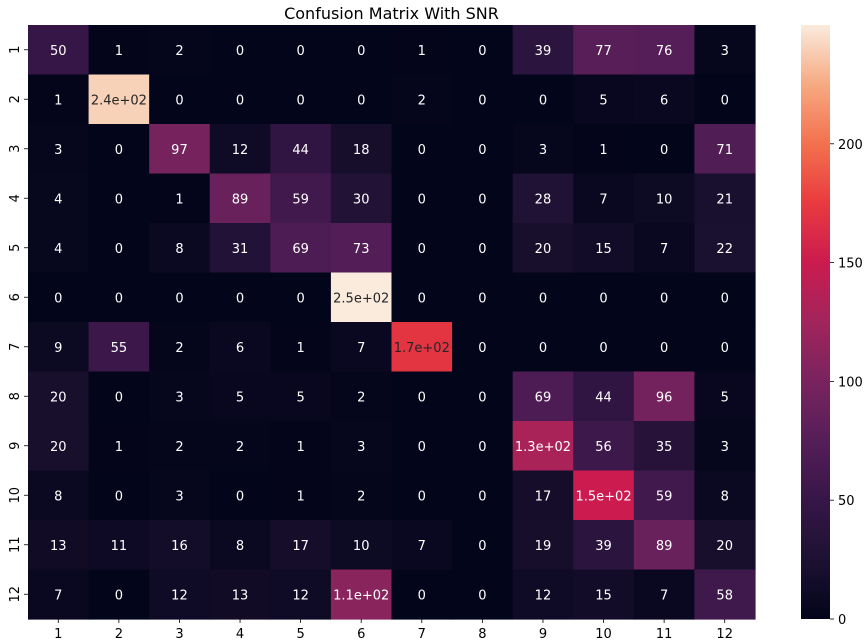 The width and height of the screenshot is (867, 643). Describe the element at coordinates (850, 264) in the screenshot. I see `colorbar-tick-label: 150` at that location.